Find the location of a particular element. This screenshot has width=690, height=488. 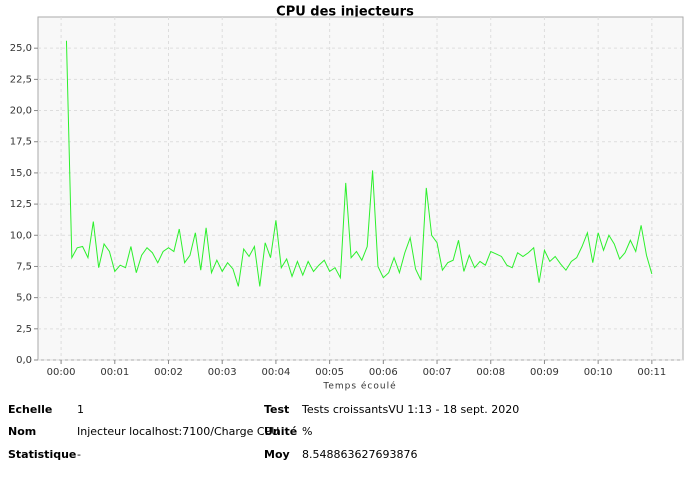

y-tick-label: 10,0 is located at coordinates (21, 235).